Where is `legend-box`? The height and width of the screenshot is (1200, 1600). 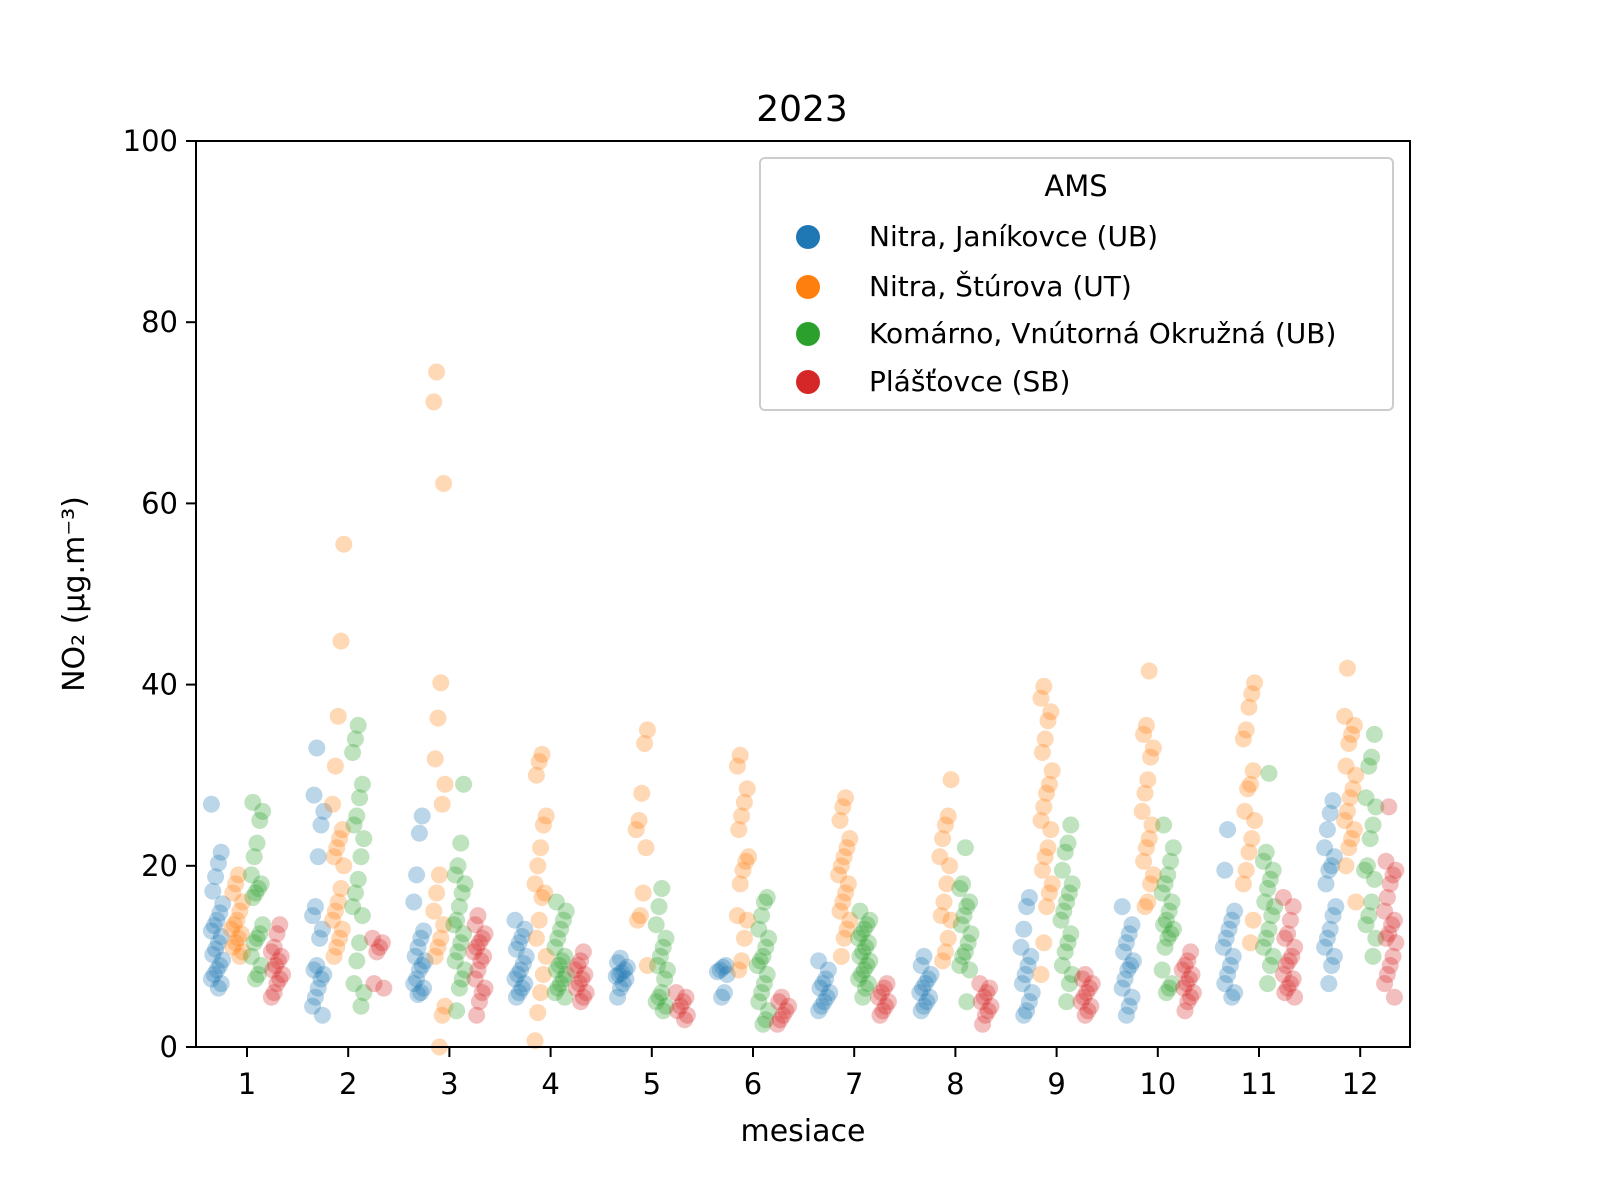
legend-box is located at coordinates (1076, 284).